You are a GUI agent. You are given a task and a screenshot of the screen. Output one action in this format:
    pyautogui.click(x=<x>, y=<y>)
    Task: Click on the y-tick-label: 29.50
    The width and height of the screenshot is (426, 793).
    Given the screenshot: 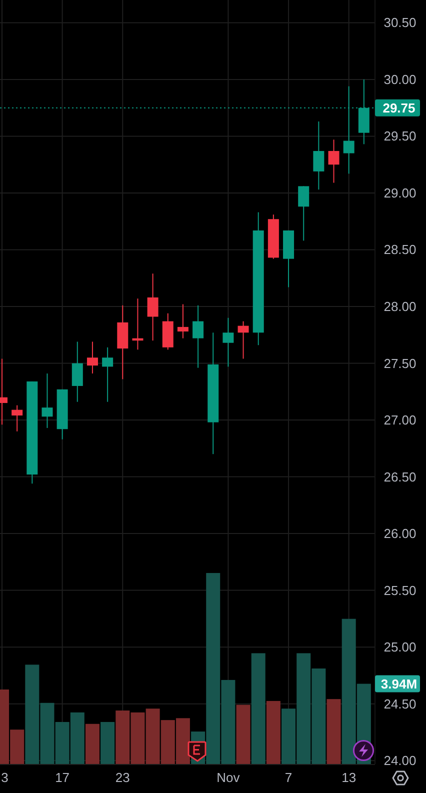 What is the action you would take?
    pyautogui.click(x=400, y=136)
    